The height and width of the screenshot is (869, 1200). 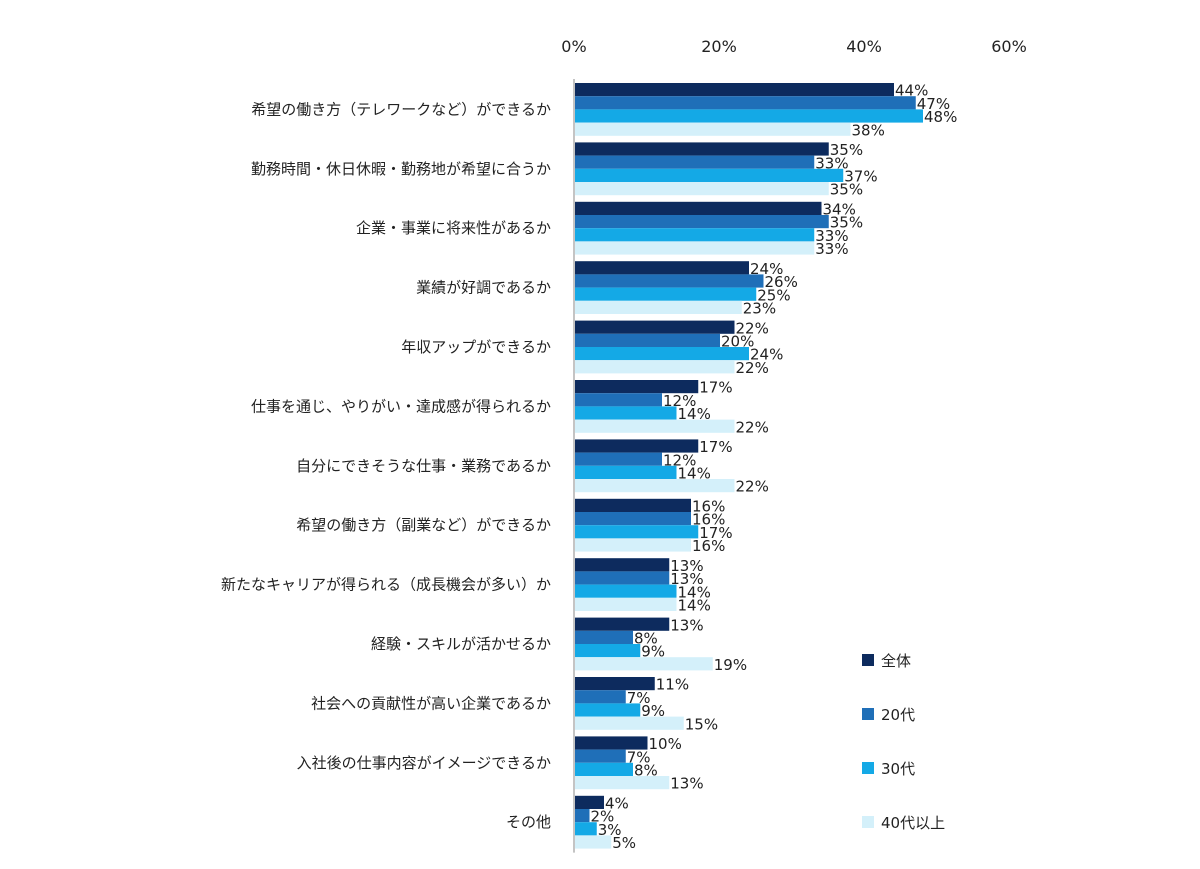 I want to click on data-label: 7%, so click(x=639, y=757).